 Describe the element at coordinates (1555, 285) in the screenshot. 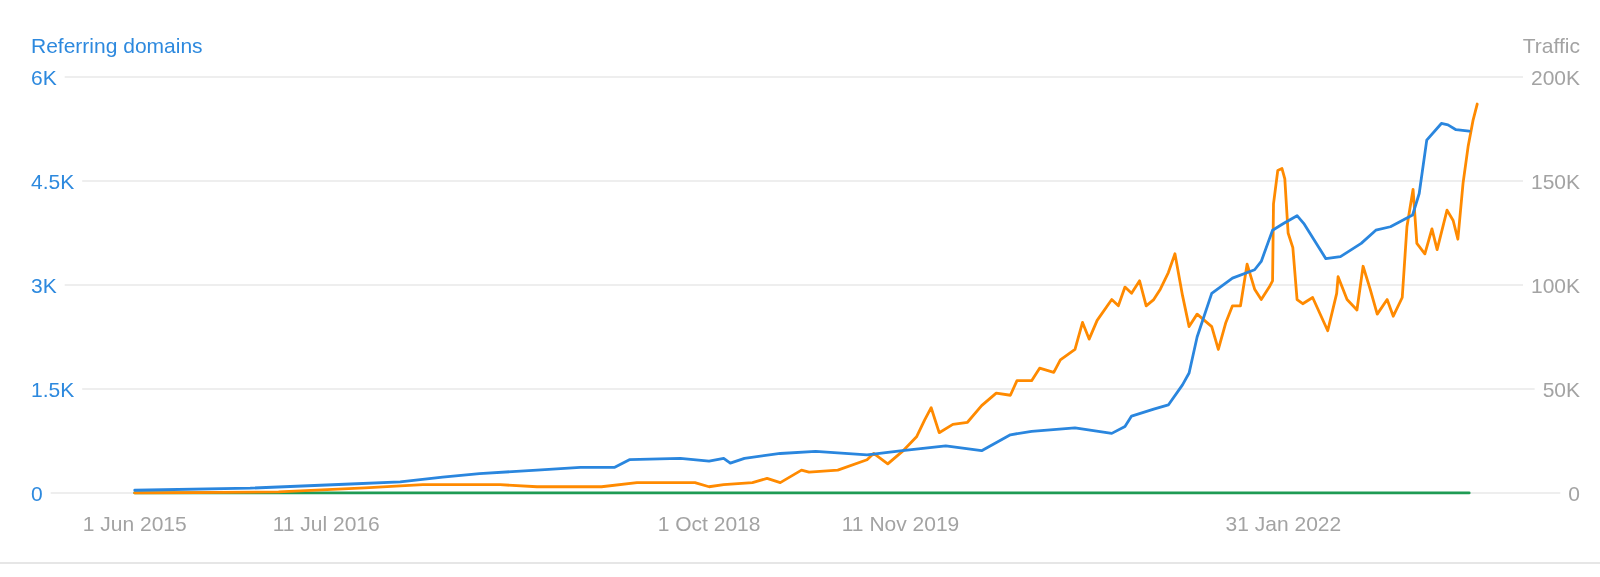

I see `y2-tick-label: 100K` at that location.